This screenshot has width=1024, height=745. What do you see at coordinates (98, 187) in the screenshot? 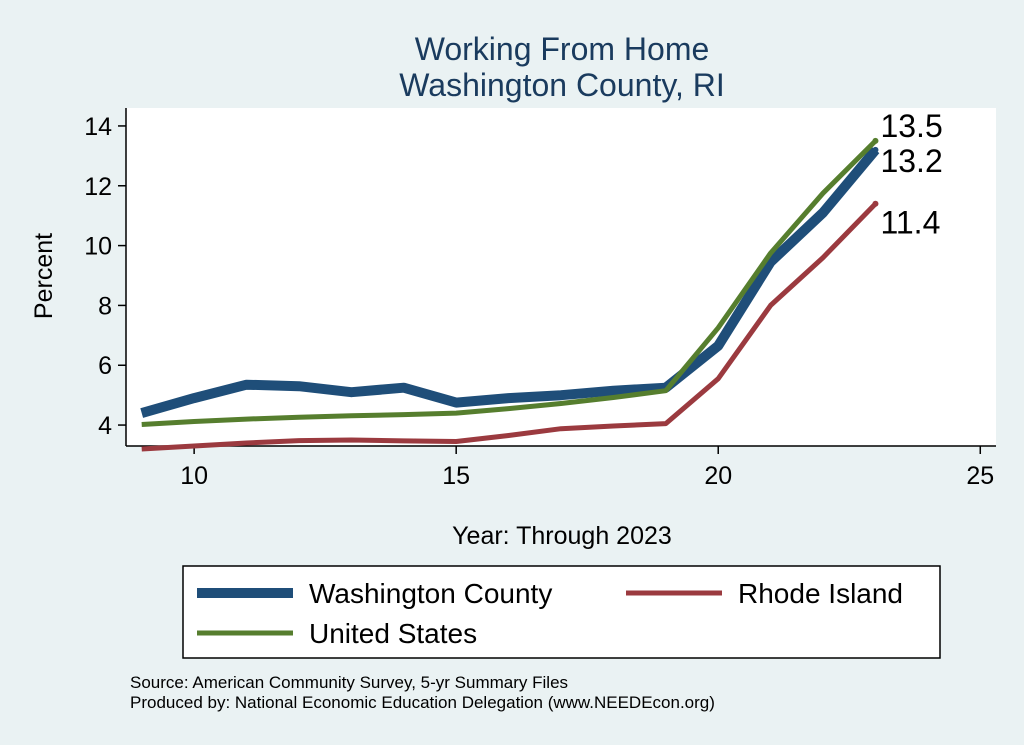
I see `y-tick-label-12: 12` at bounding box center [98, 187].